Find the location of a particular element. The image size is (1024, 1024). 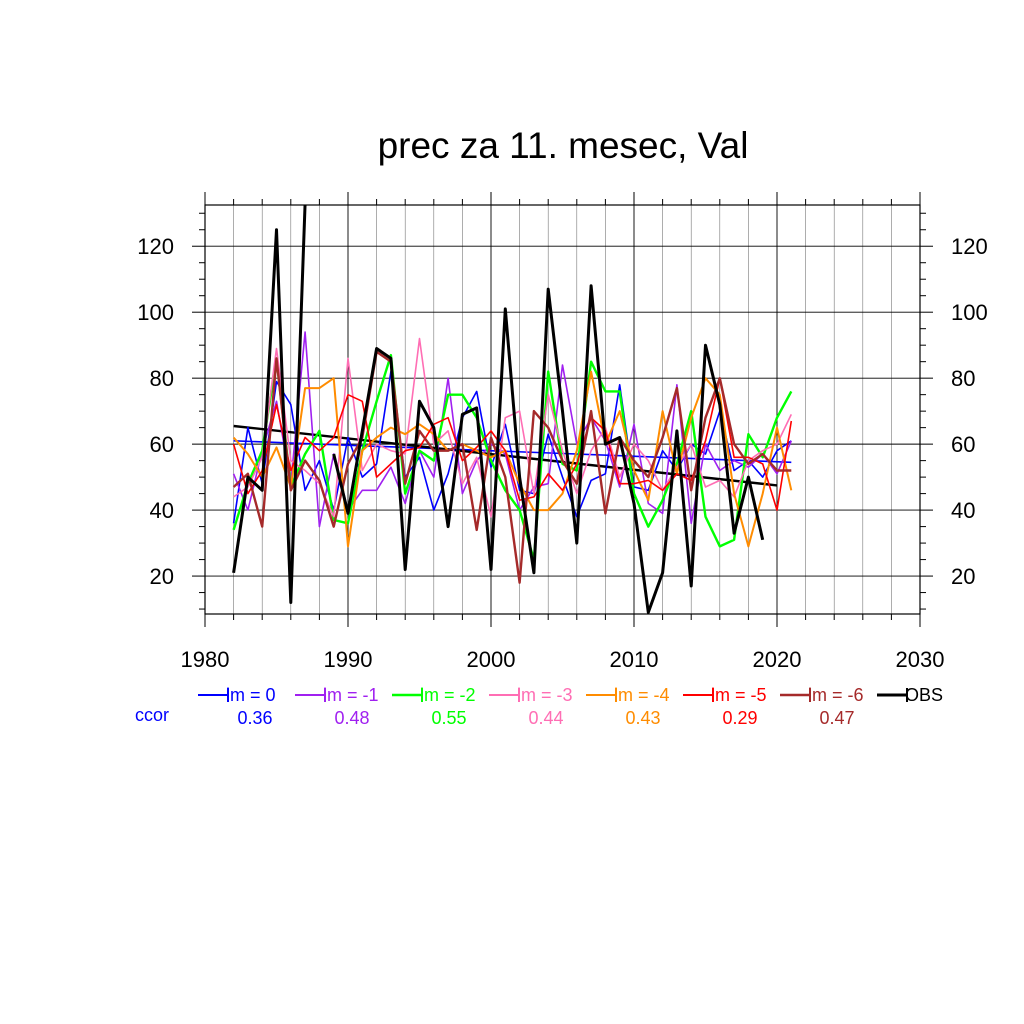

legend-label: lm = -1 is located at coordinates (351, 695).